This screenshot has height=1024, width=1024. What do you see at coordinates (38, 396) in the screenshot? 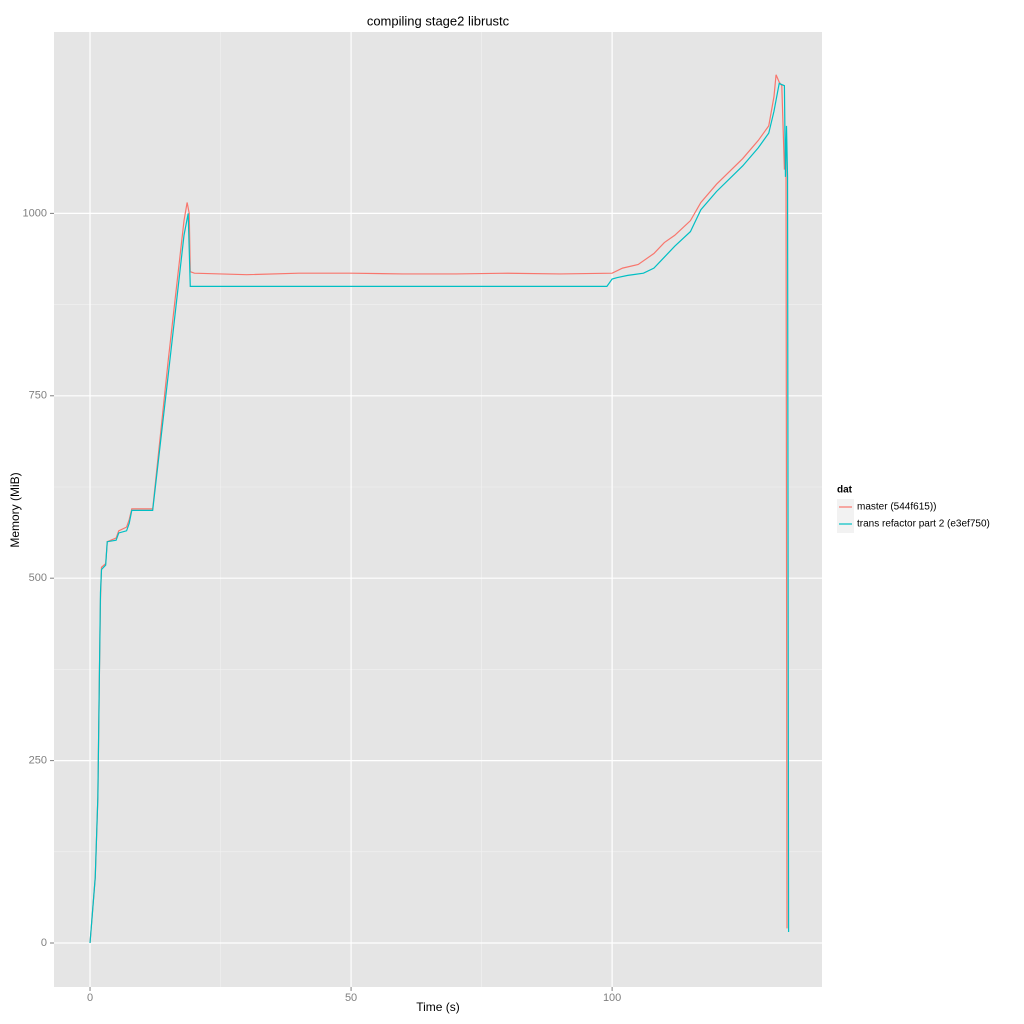
I see `y-tick-label: 750` at bounding box center [38, 396].